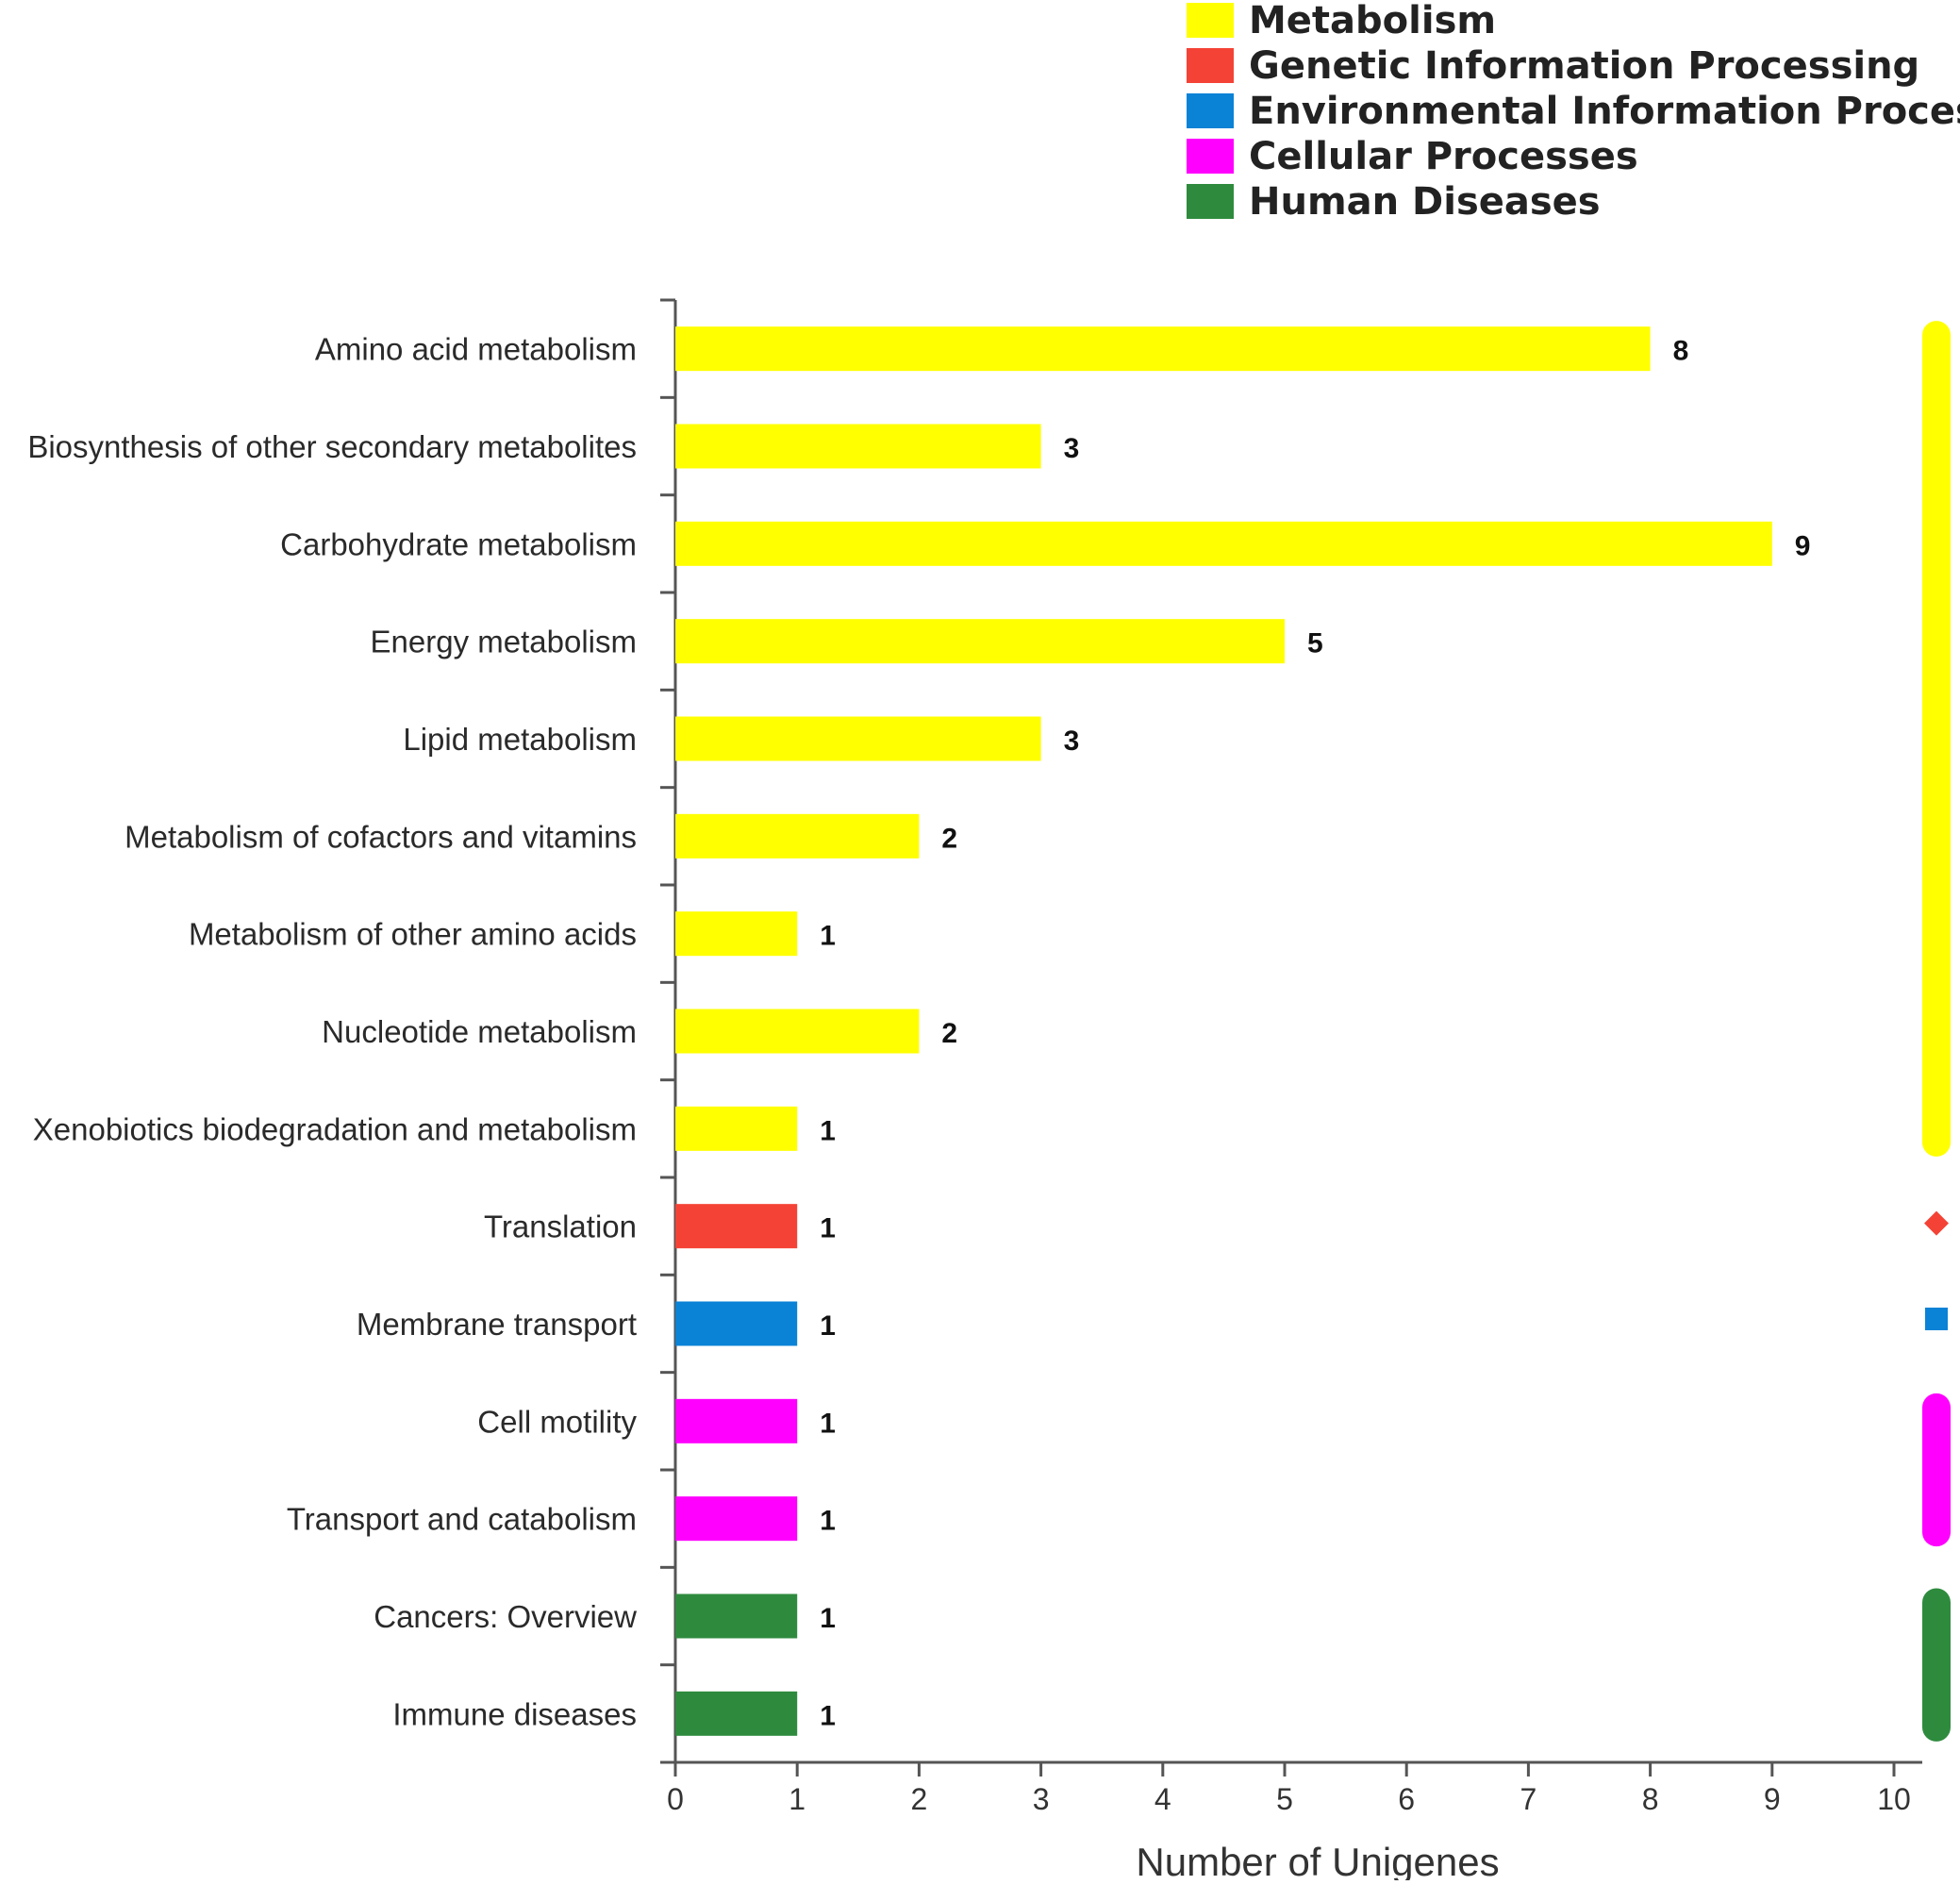  Describe the element at coordinates (1936, 1223) in the screenshot. I see `group-marker-diamond` at that location.